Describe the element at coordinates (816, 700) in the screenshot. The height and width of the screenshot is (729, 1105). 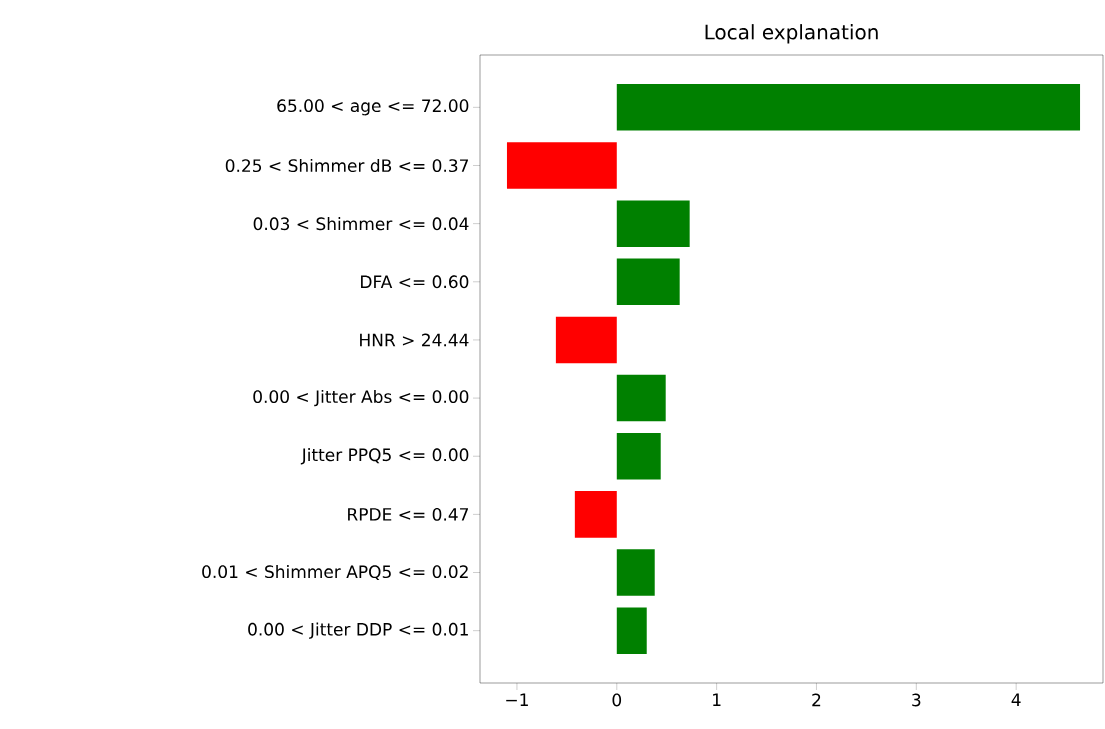
I see `x-tick-label: 2` at that location.